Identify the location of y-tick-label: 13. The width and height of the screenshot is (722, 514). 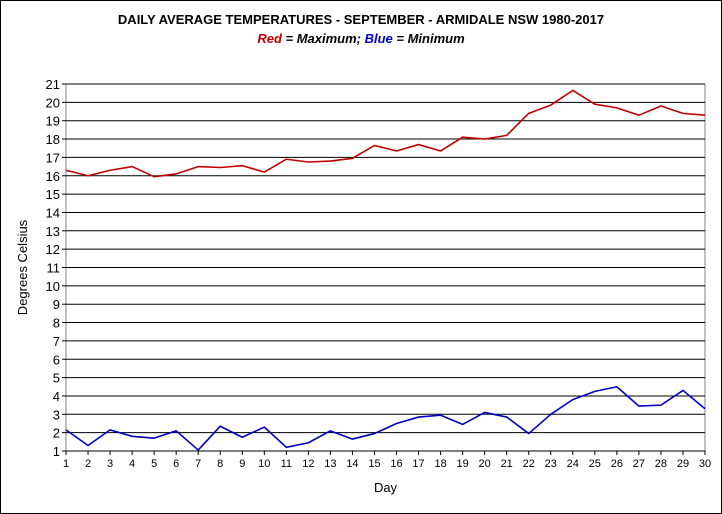
(53, 231).